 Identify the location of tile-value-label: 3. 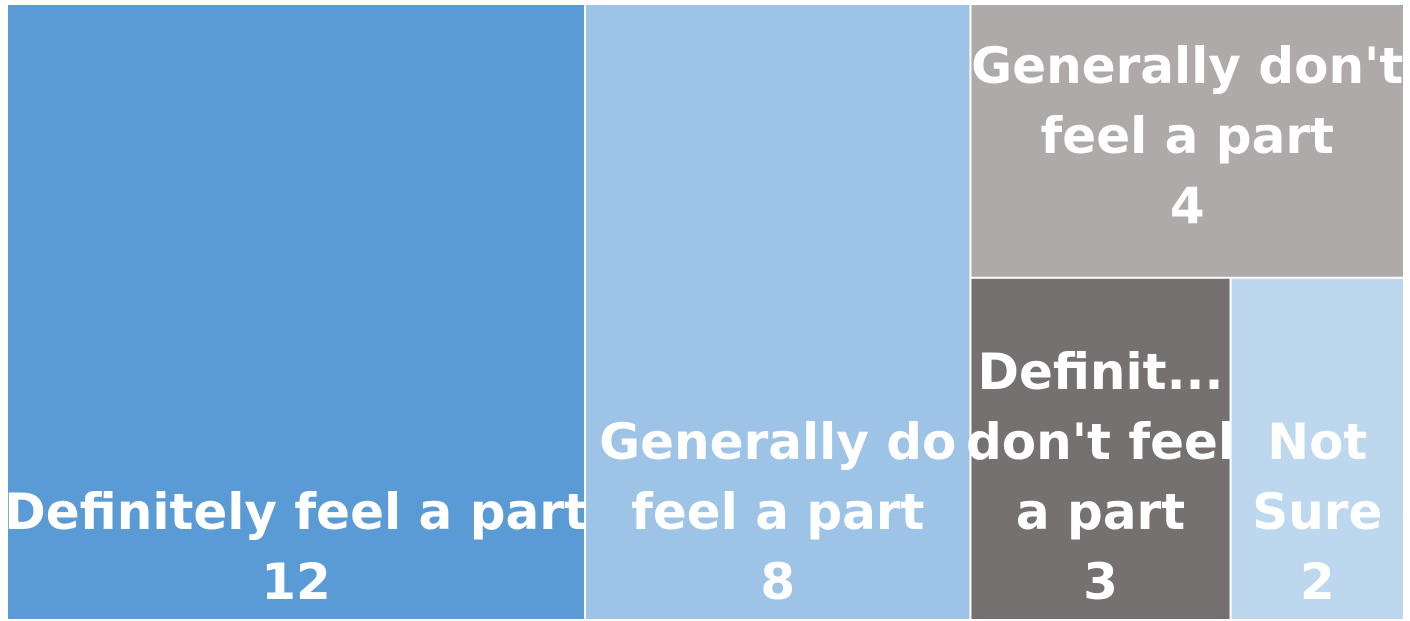
(1100, 582).